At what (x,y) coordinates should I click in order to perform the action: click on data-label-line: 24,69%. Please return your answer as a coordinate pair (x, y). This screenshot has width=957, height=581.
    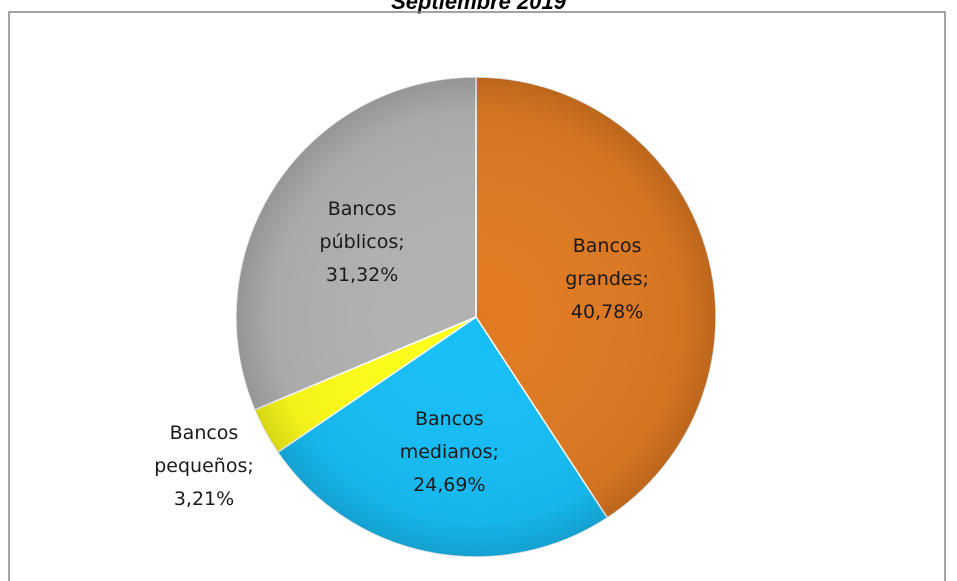
    Looking at the image, I should click on (449, 485).